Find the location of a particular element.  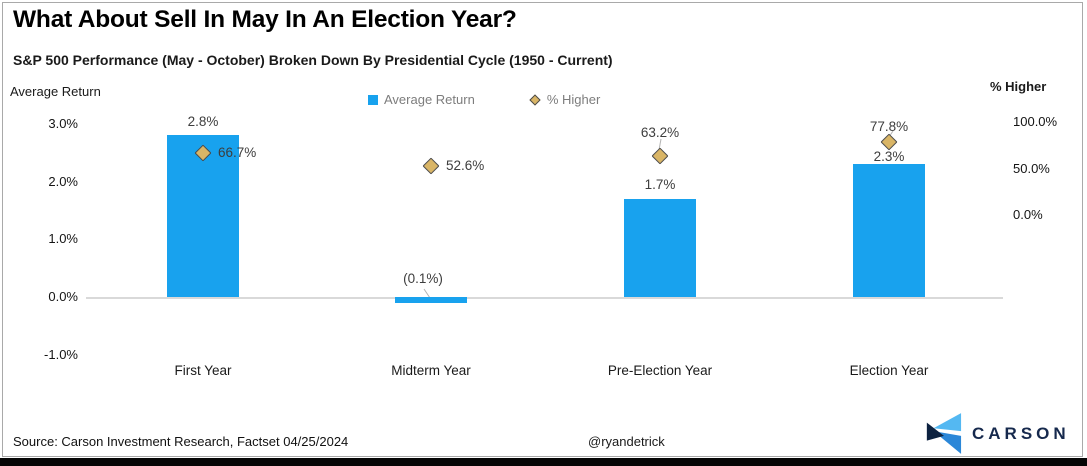

left-axis-tick-label: 2.0% is located at coordinates (63, 181).